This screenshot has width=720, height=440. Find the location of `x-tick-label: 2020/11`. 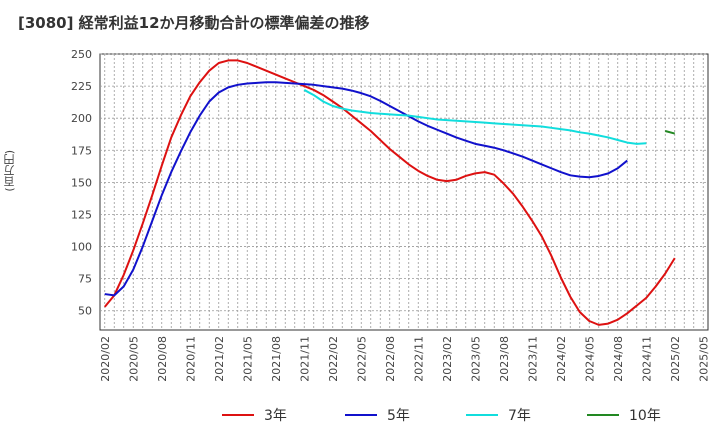

x-tick-label: 2020/11 is located at coordinates (190, 359).